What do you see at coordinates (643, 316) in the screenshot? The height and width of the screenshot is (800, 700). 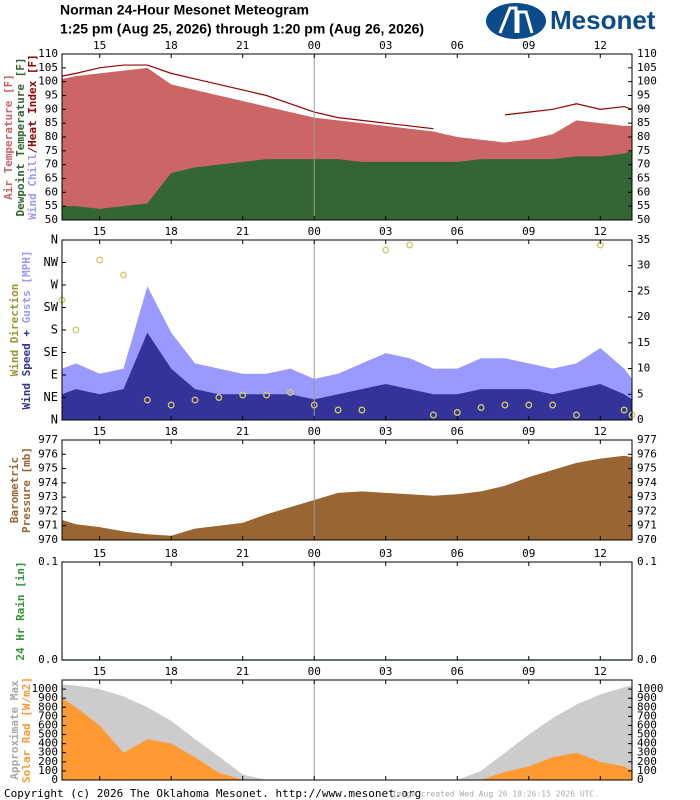 I see `y-tick-label: 20` at bounding box center [643, 316].